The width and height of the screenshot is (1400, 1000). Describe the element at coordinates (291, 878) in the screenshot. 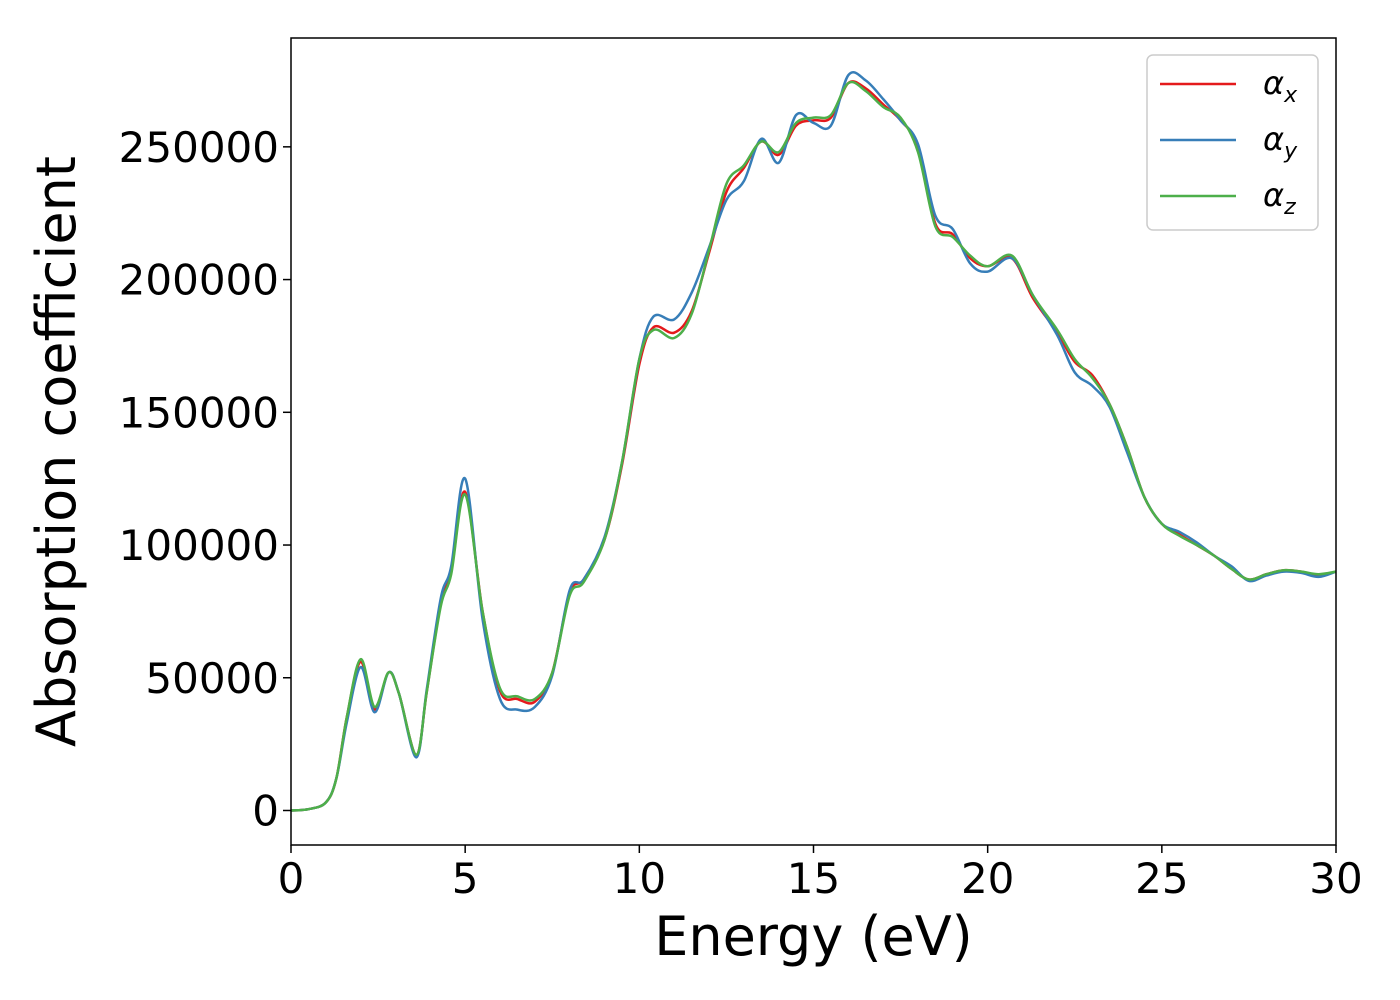

I see `x-tick-label: 0` at that location.